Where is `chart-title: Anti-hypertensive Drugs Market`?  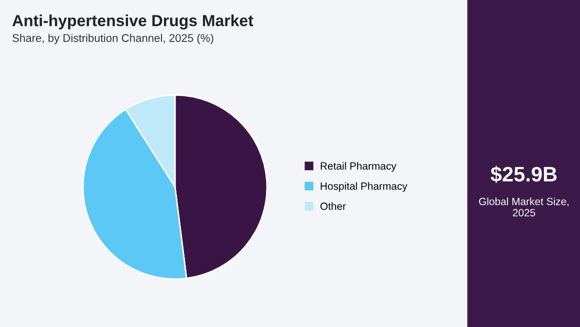 chart-title: Anti-hypertensive Drugs Market is located at coordinates (133, 22).